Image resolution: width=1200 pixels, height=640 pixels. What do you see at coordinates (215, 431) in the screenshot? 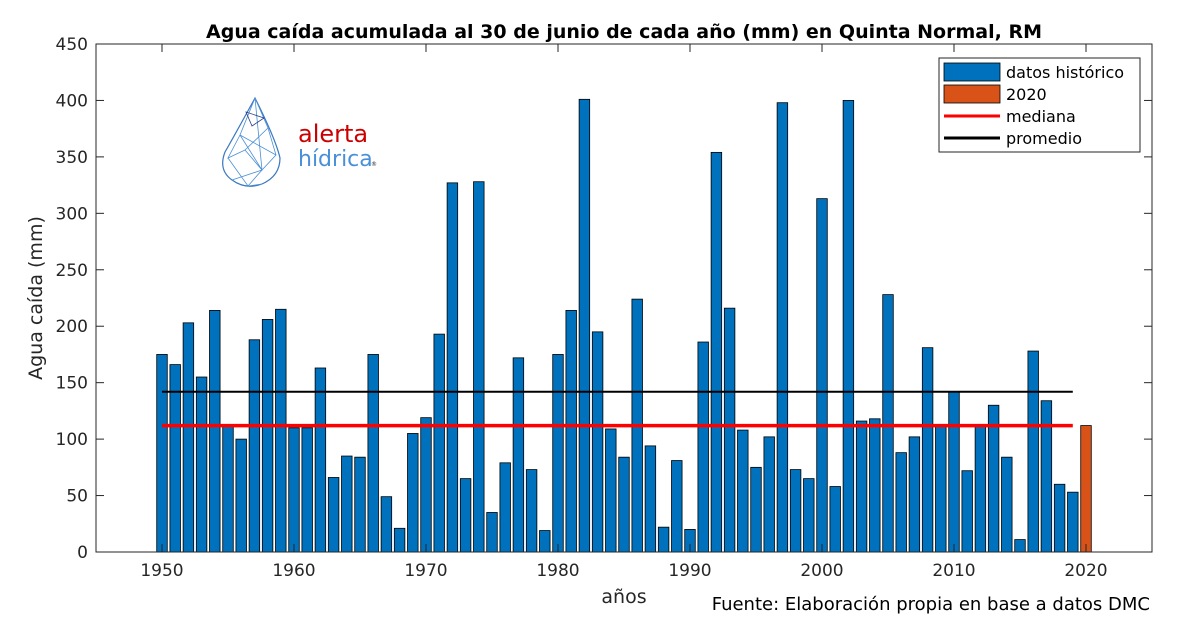
I see `bar-1954` at bounding box center [215, 431].